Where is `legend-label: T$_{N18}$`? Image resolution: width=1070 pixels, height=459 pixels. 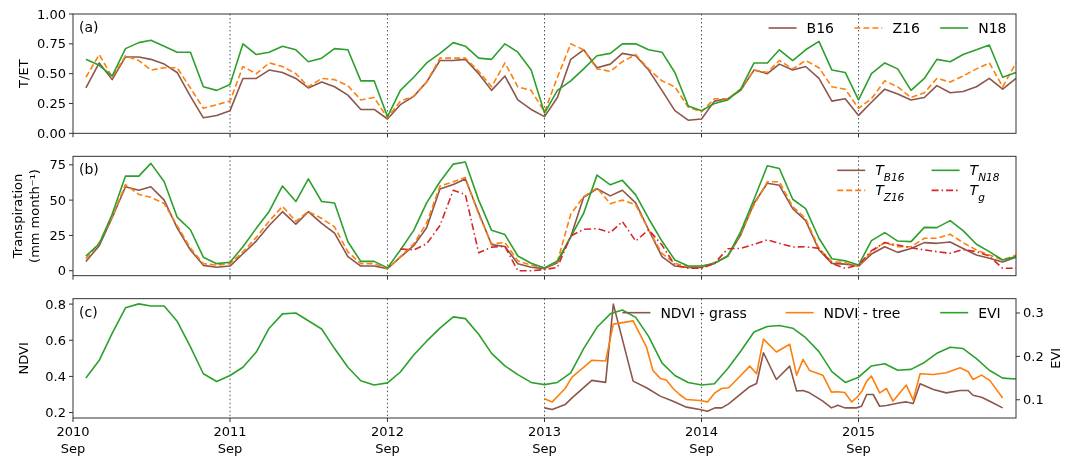 legend-label: T$_{N18}$ is located at coordinates (984, 173).